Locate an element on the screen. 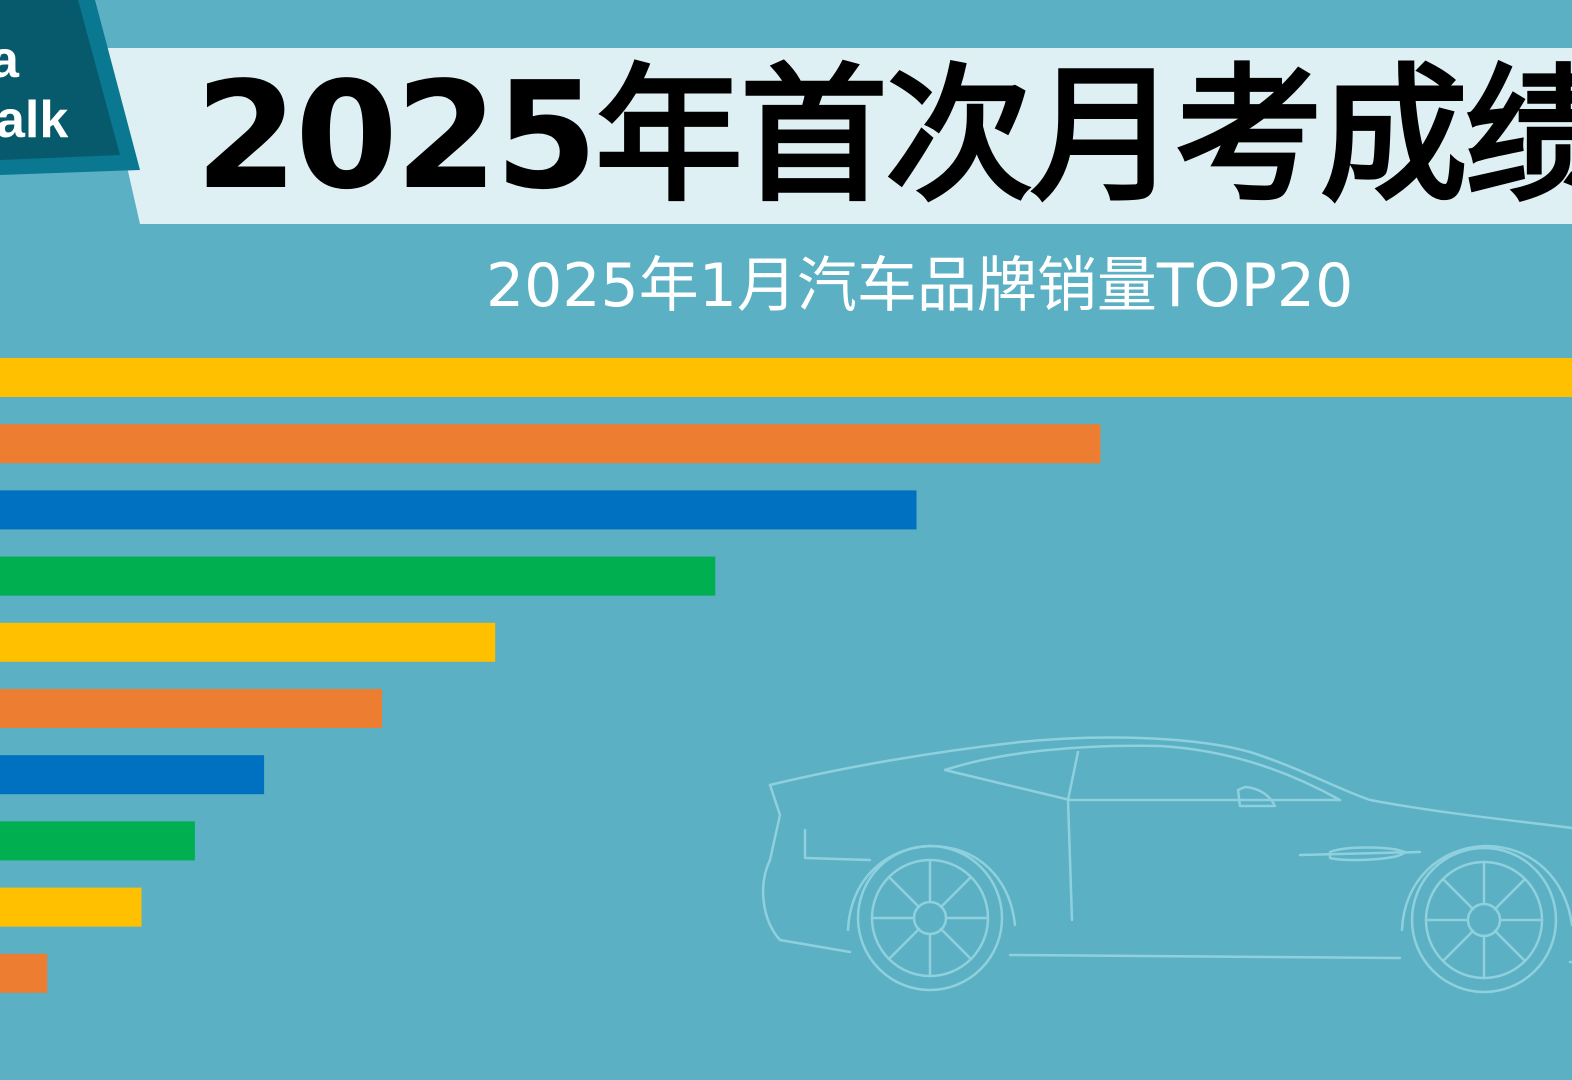  rear-wheel-spokes is located at coordinates (1484, 920).